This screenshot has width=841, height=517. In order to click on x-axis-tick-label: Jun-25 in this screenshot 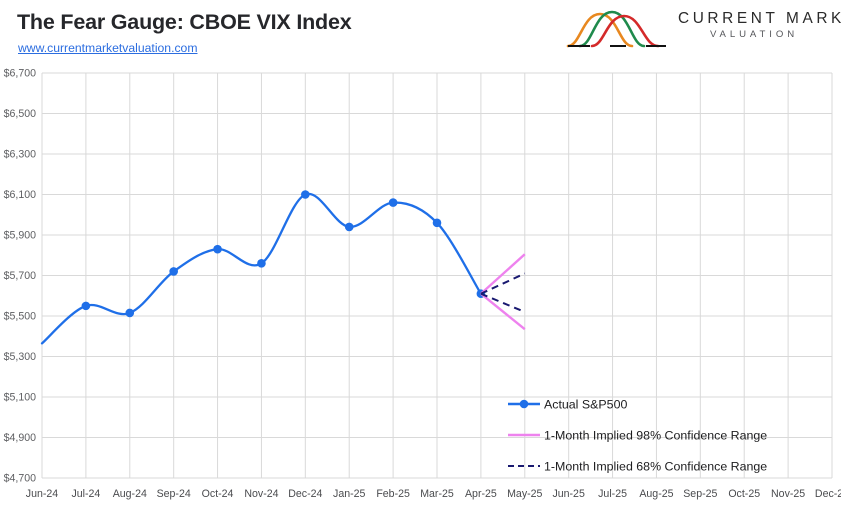, I will do `click(568, 494)`.